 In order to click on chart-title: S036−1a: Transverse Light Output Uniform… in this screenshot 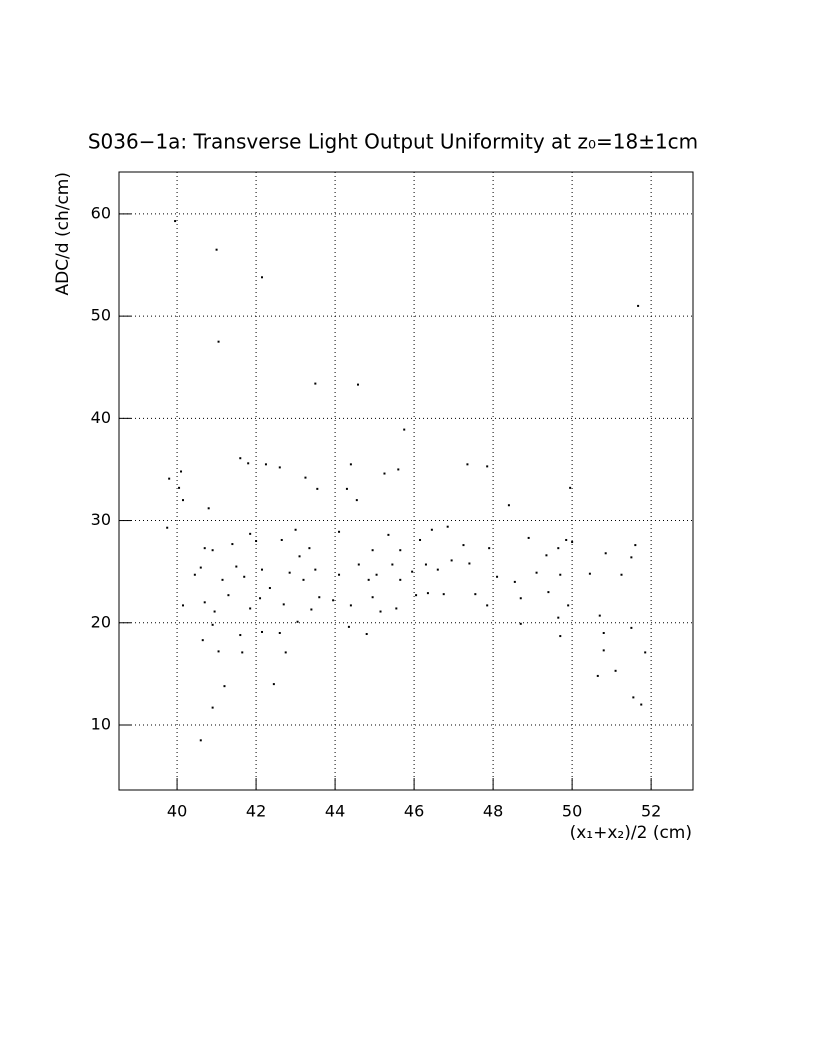, I will do `click(393, 142)`.